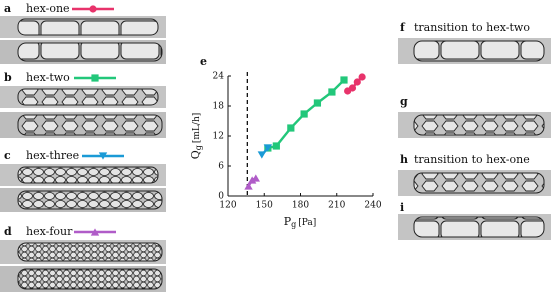 The width and height of the screenshot is (551, 296). Describe the element at coordinates (472, 27) in the screenshot. I see `panel-caption: transition to hex-two` at that location.